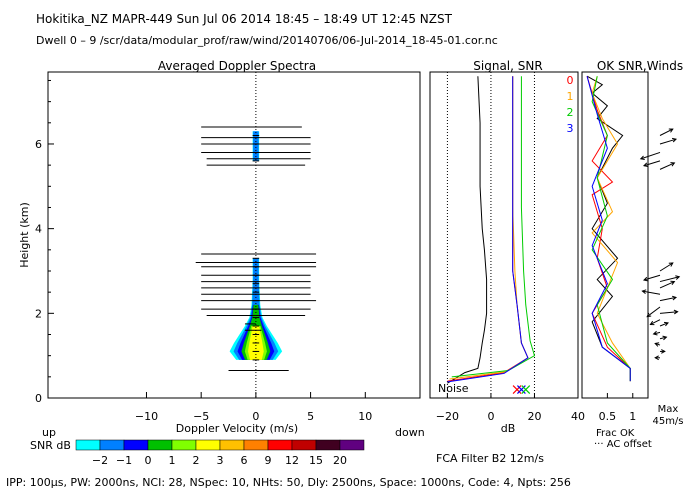  I want to click on series-label-0: 0, so click(570, 80).